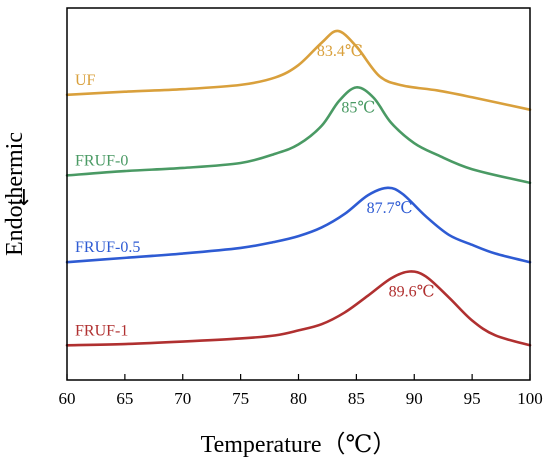  I want to click on x-tick-label: 90, so click(414, 398).